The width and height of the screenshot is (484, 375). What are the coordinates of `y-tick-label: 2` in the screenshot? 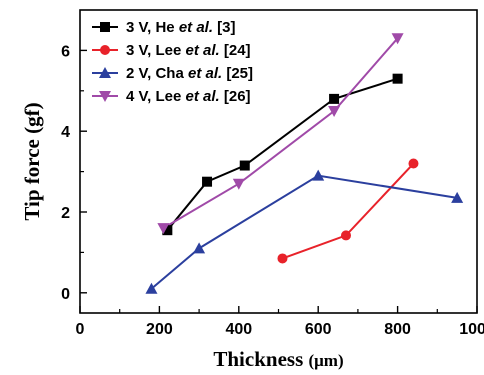 It's located at (65, 213).